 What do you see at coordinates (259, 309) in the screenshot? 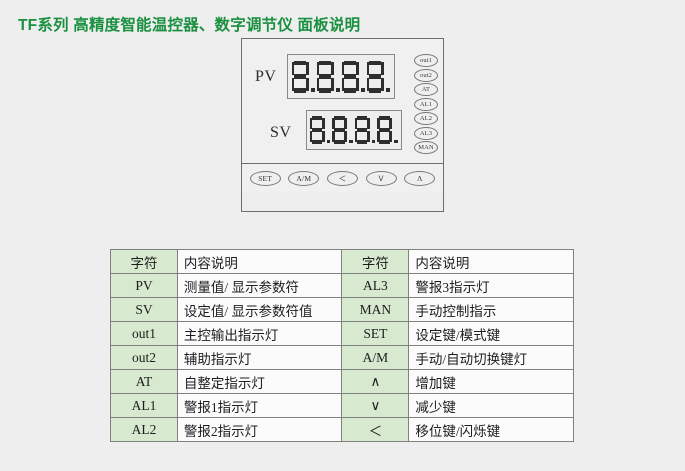
I see `description-cell: 设定值/ 显示参数符值` at bounding box center [259, 309].